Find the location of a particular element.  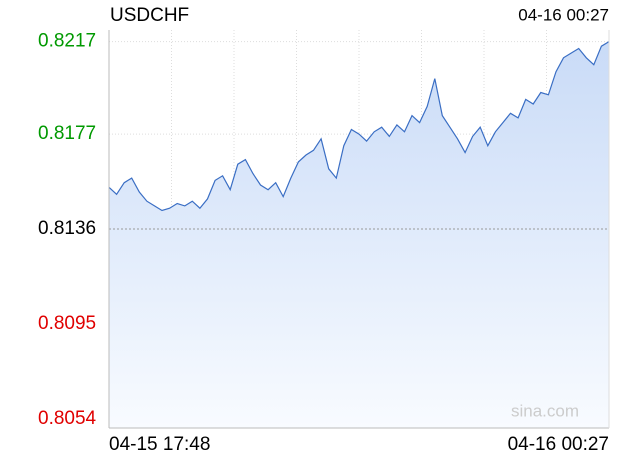

y-tick-label: 0.8136 is located at coordinates (67, 228).